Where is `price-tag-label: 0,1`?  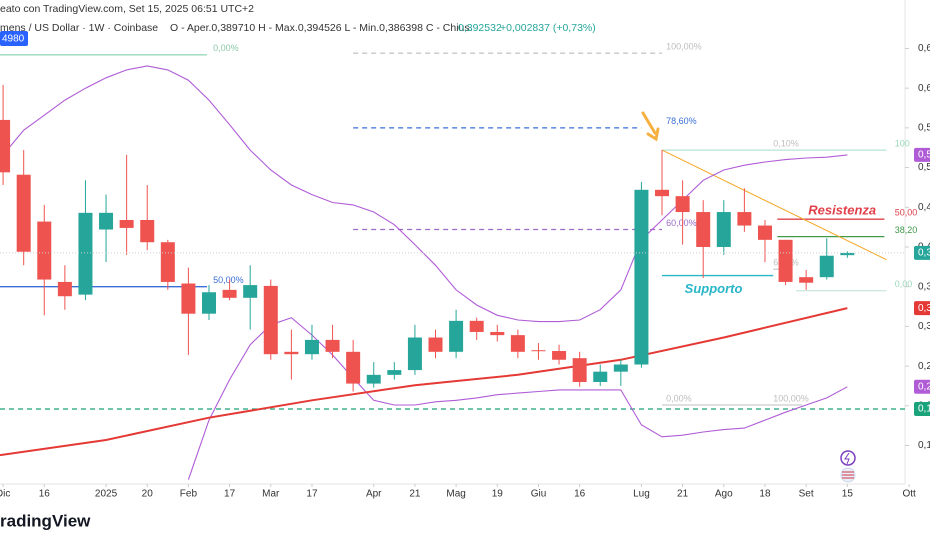 price-tag-label: 0,1 is located at coordinates (924, 409).